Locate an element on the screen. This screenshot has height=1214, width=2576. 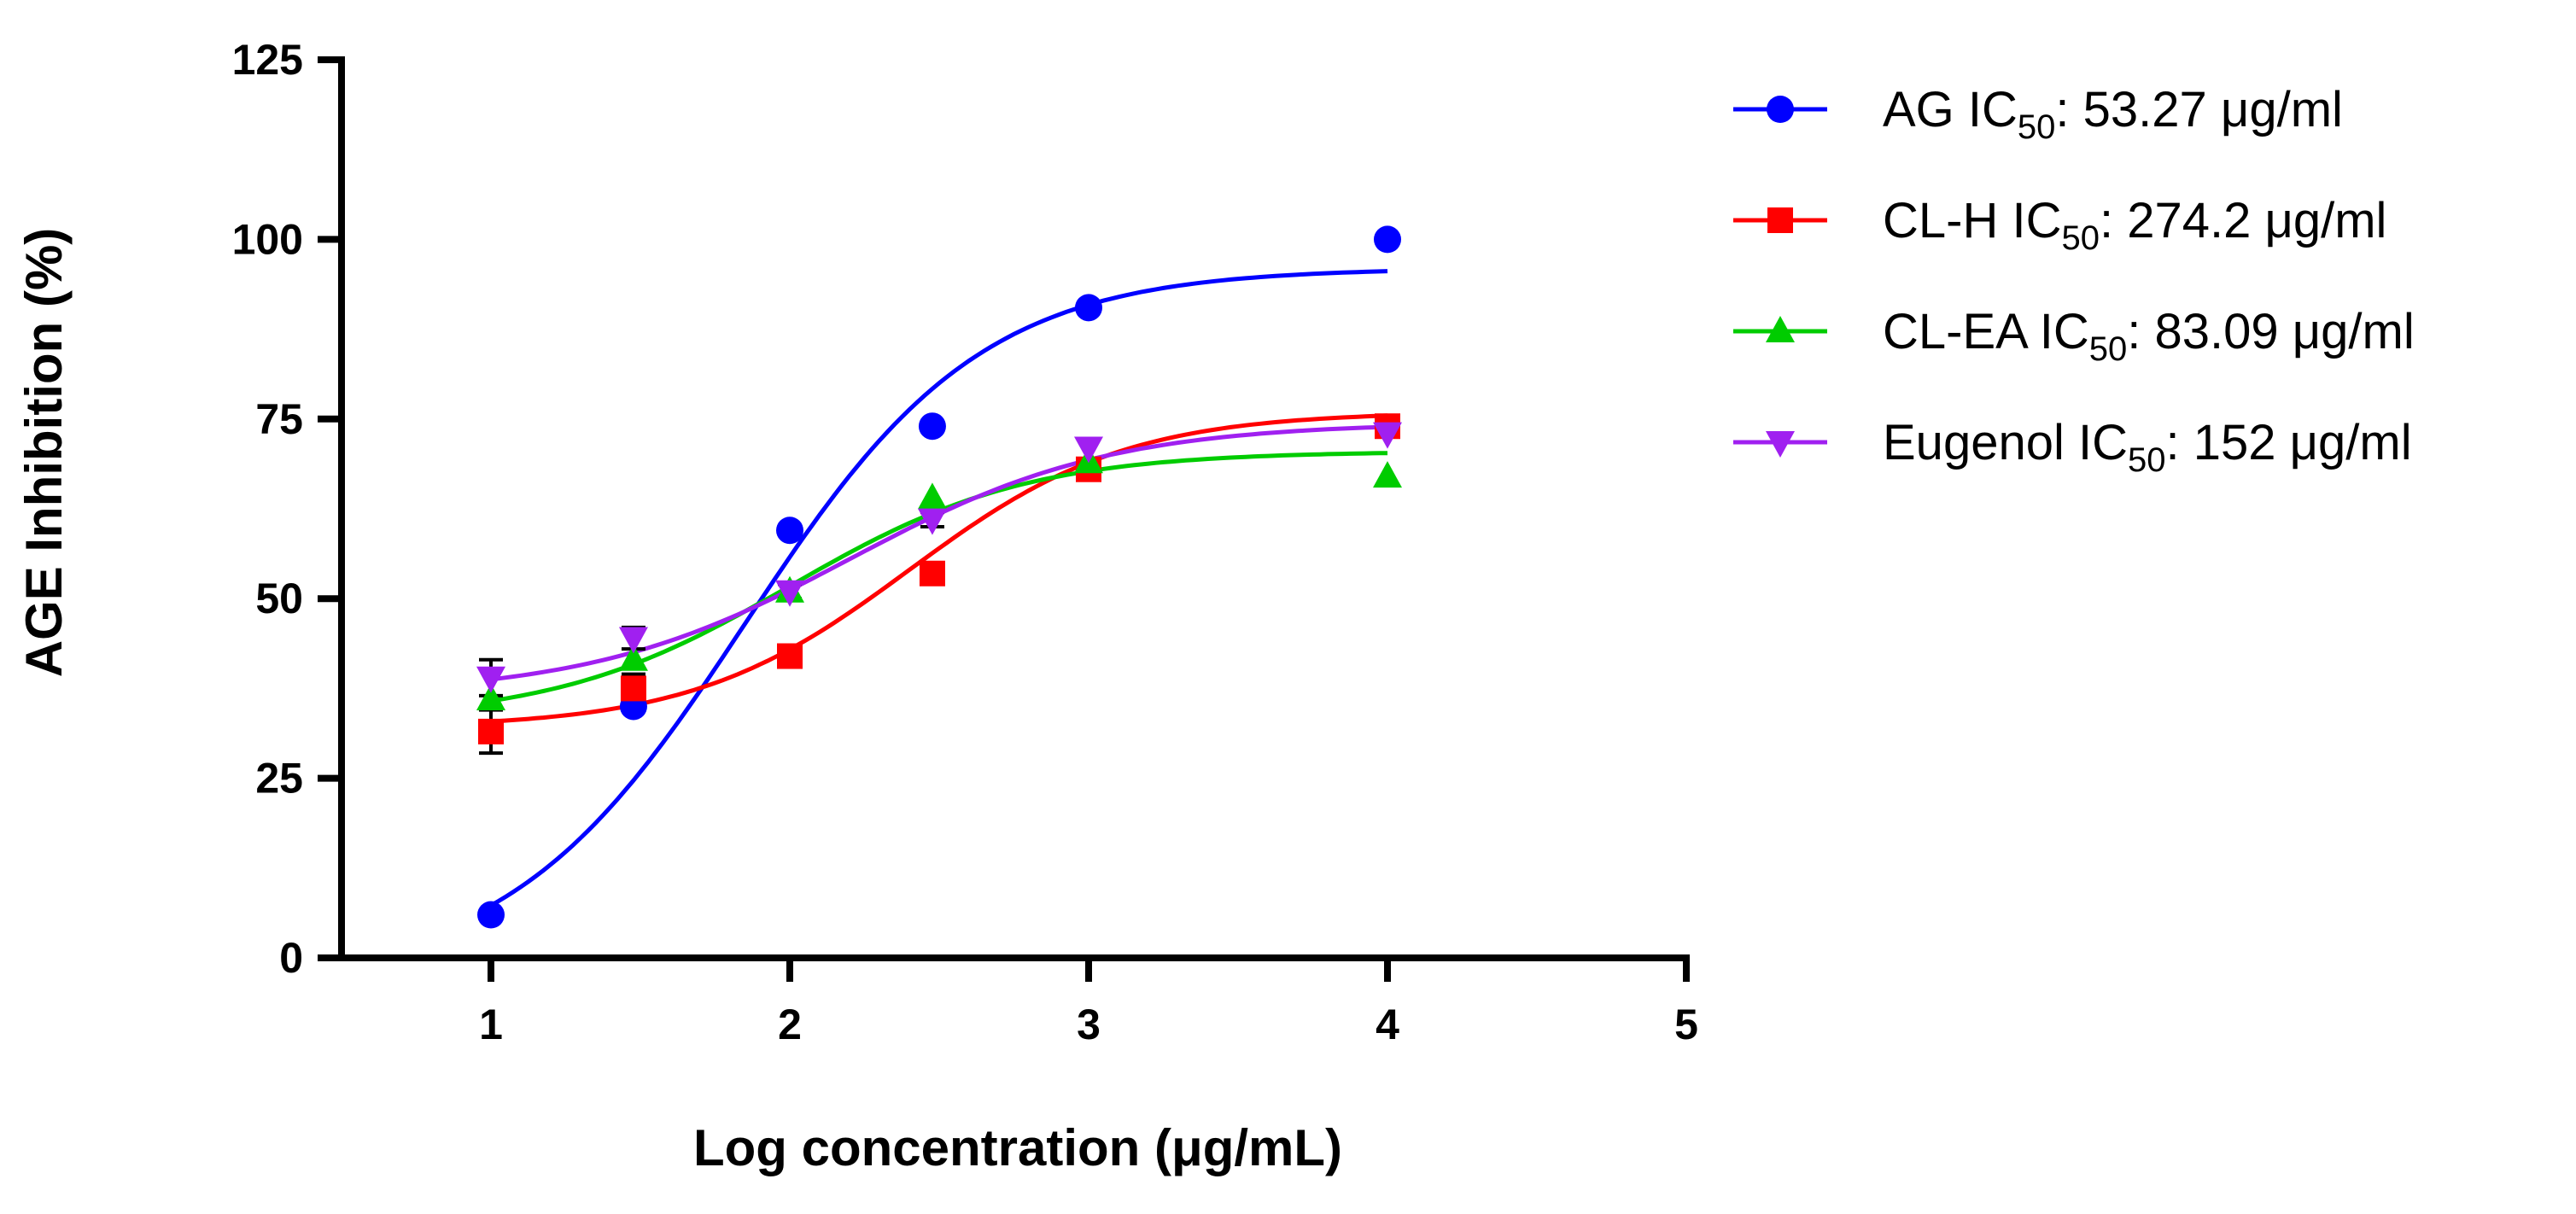
legend-label: CL-EA IC50: 83.09 μg/ml is located at coordinates (2149, 336).